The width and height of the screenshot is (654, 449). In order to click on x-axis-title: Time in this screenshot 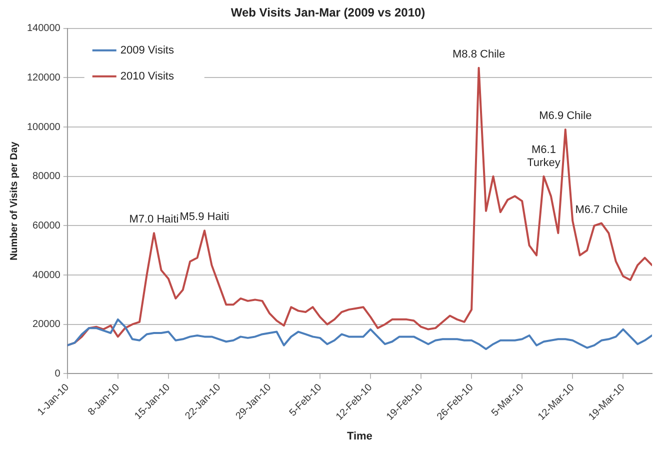, I will do `click(359, 436)`.